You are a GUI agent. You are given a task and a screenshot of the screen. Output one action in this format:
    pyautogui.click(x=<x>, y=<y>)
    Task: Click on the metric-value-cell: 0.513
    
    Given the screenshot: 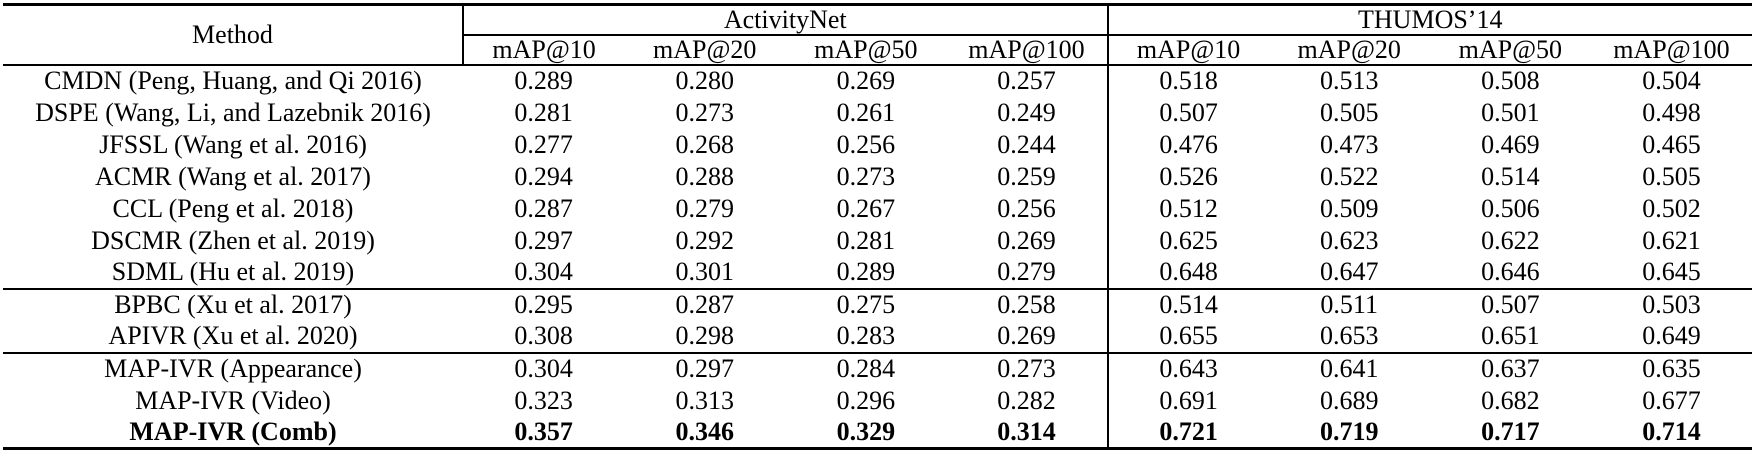 What is the action you would take?
    pyautogui.click(x=1349, y=80)
    